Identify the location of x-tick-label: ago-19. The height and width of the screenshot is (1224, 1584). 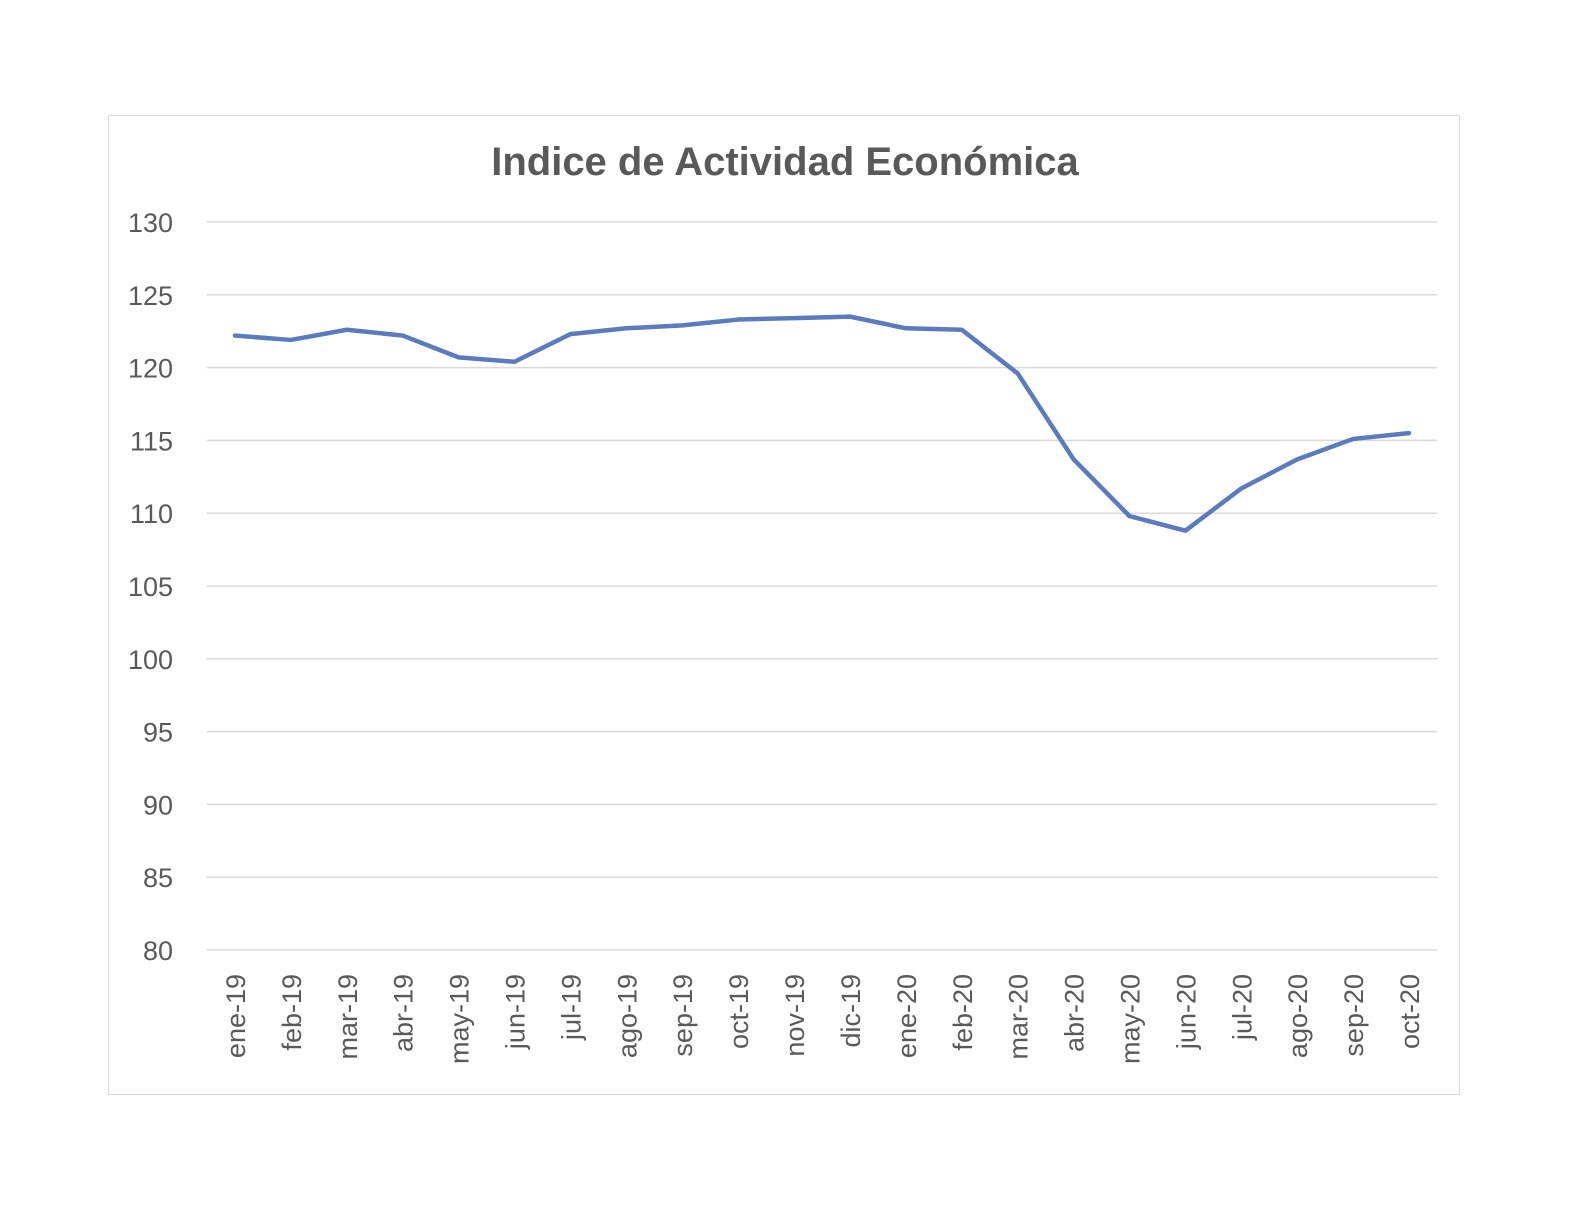
(627, 1016).